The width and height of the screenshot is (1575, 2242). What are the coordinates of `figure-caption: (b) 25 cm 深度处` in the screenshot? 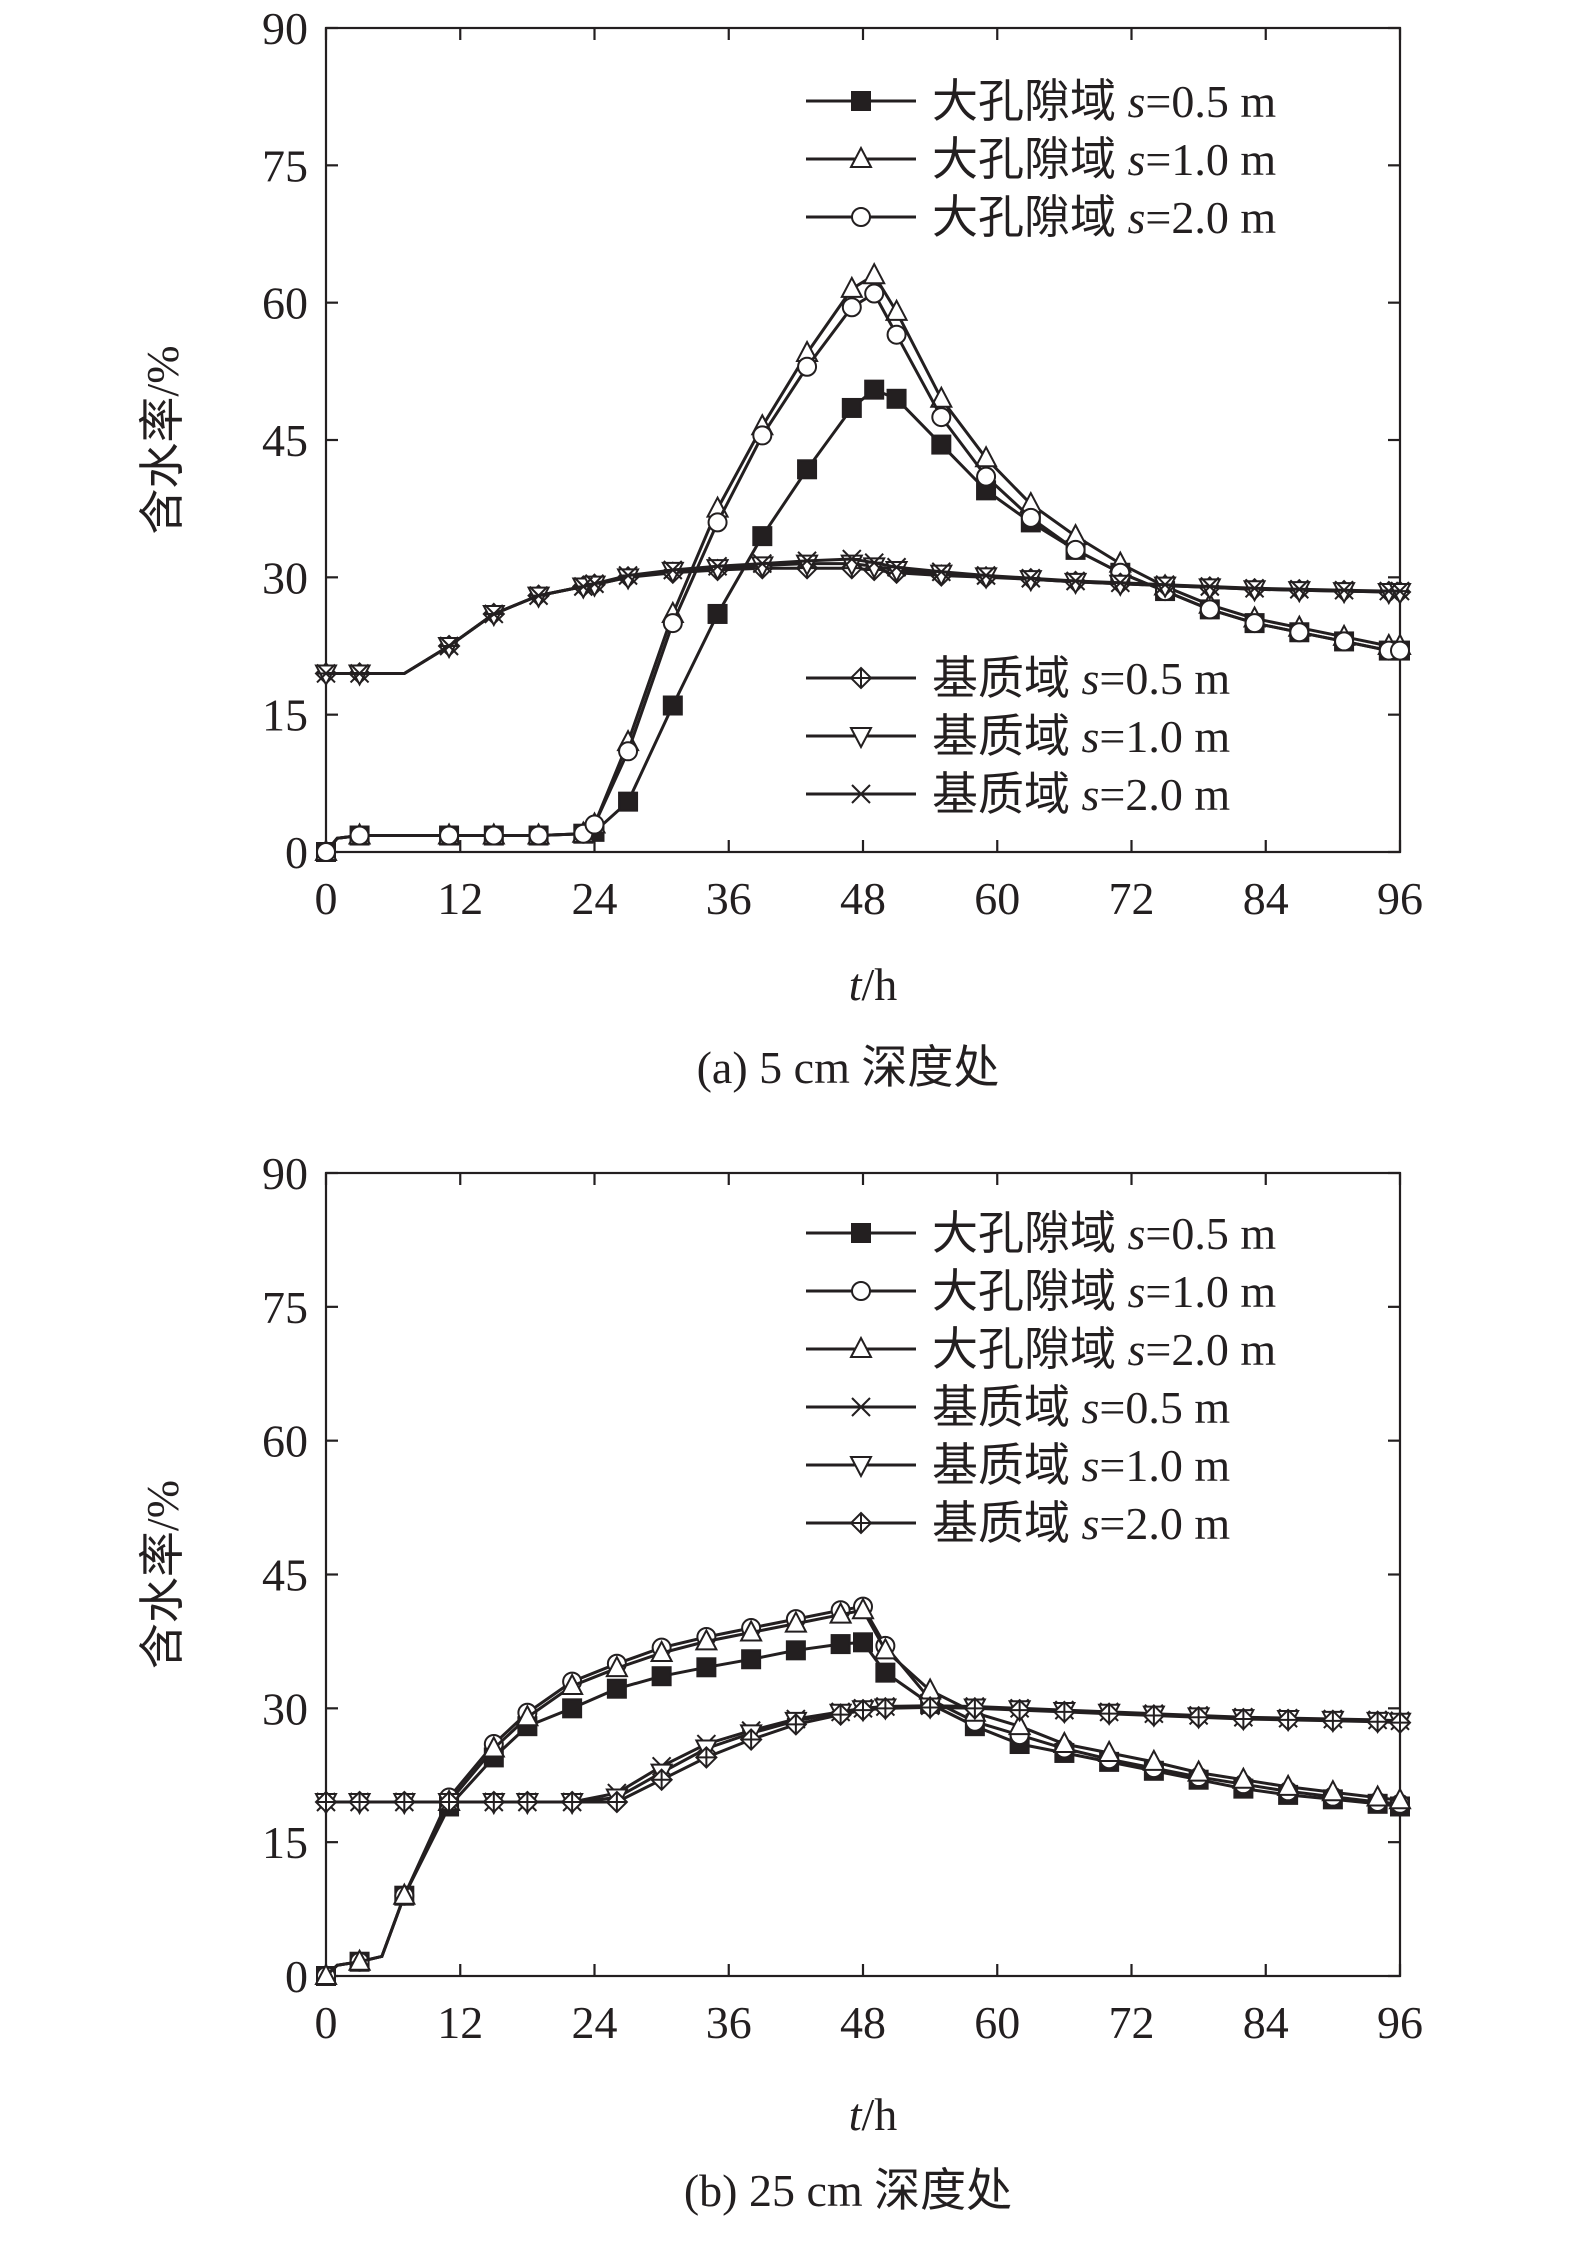 It's located at (848, 2190).